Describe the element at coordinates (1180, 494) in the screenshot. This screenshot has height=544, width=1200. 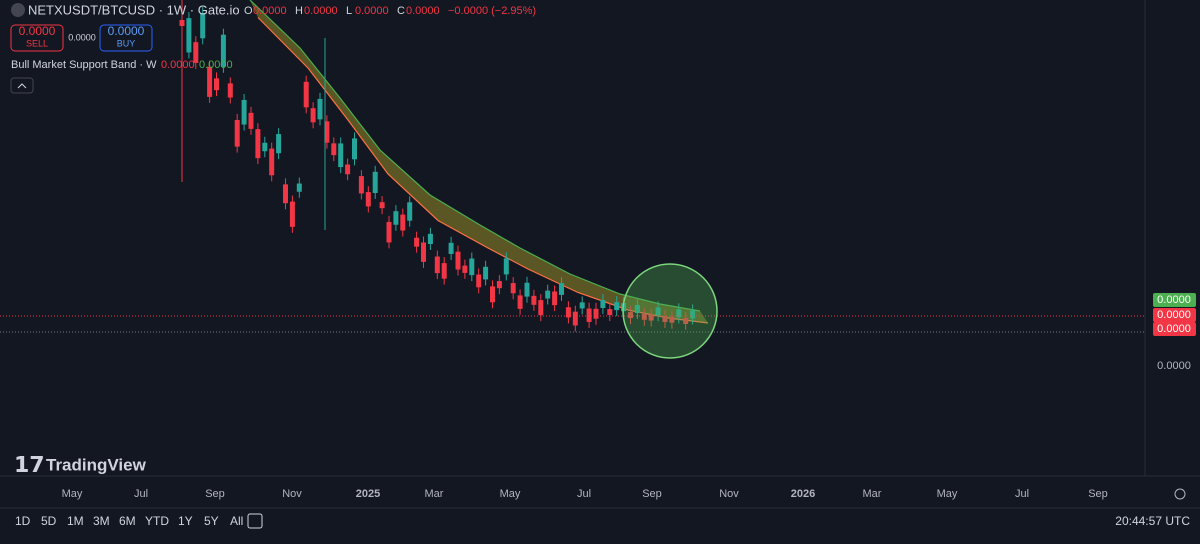
I see `settings-icon` at that location.